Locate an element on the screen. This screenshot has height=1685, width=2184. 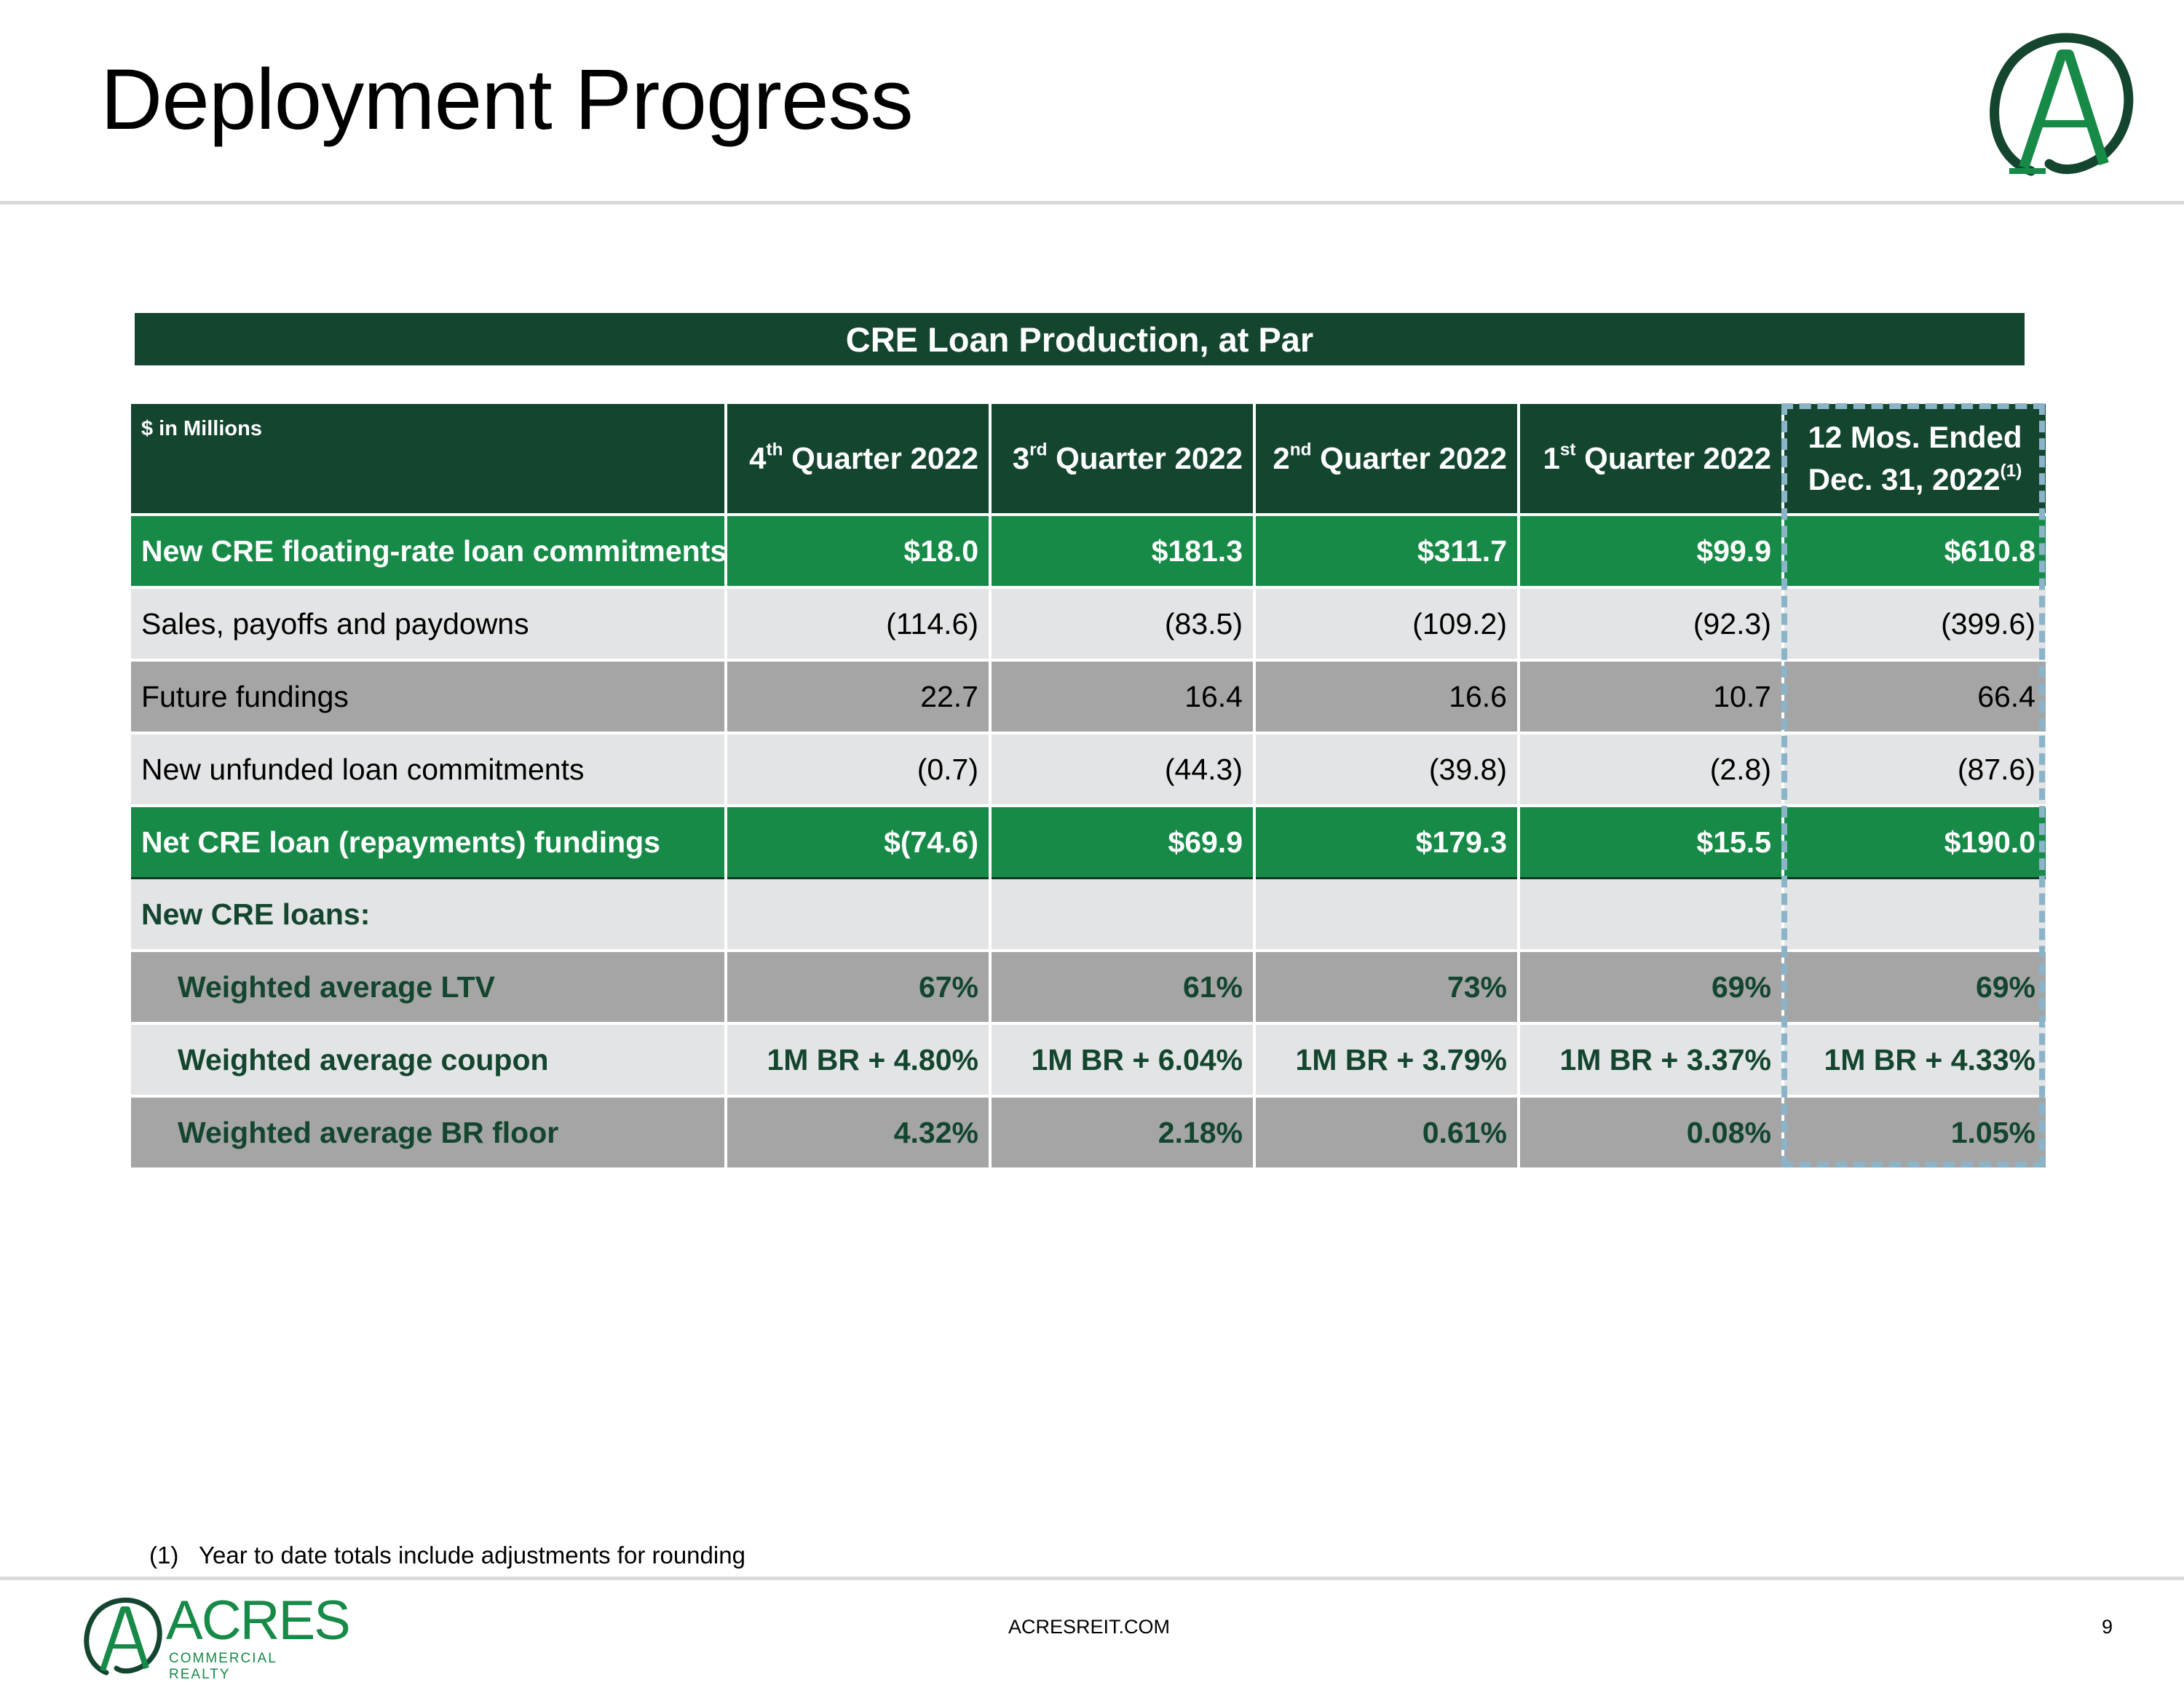
cell-value: 0.61% is located at coordinates (1387, 1133).